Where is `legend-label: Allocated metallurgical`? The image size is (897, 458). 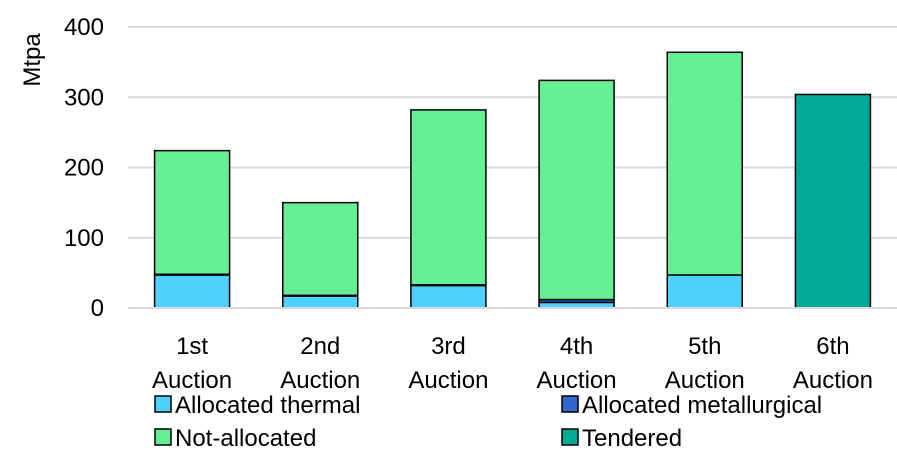
legend-label: Allocated metallurgical is located at coordinates (702, 405).